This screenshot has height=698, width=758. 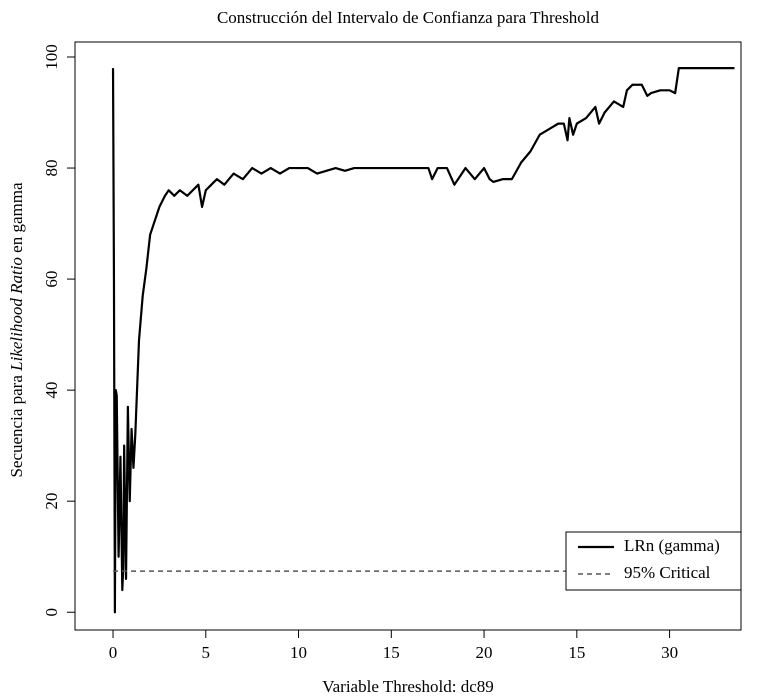 I want to click on x-tick-label: 10, so click(x=298, y=652).